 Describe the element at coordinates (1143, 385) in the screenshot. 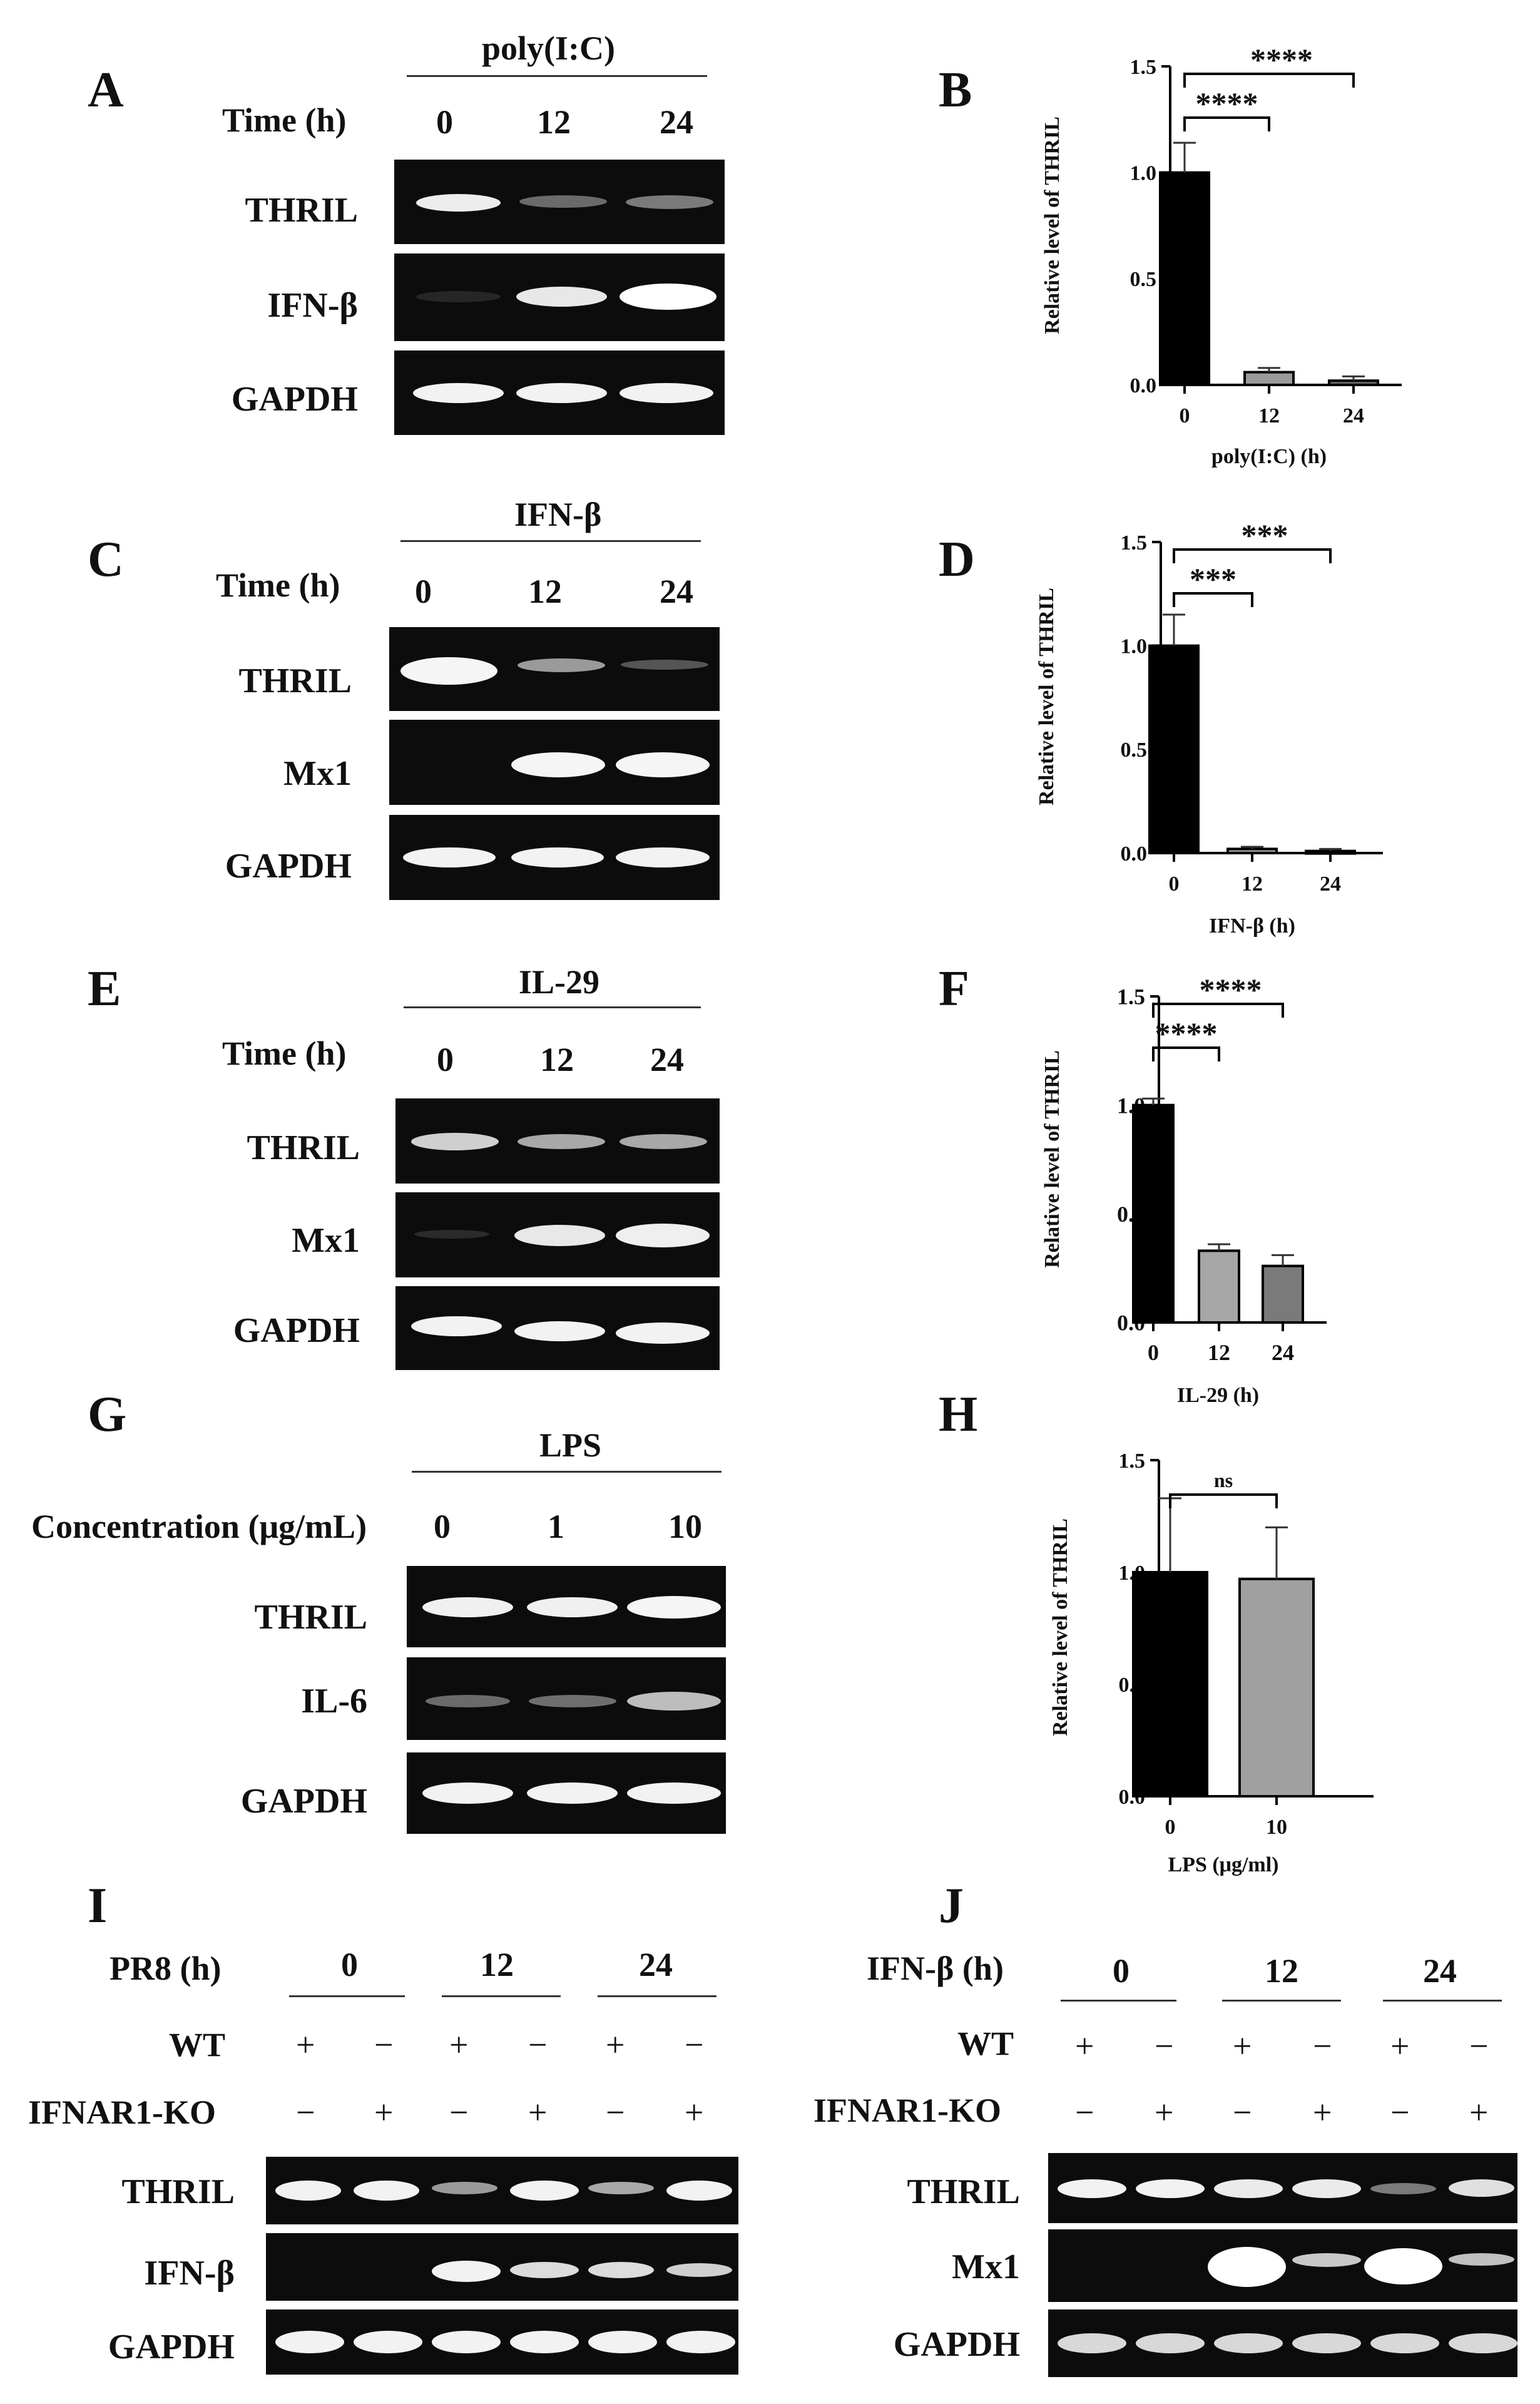

I see `y-tick-label: 0.0` at that location.